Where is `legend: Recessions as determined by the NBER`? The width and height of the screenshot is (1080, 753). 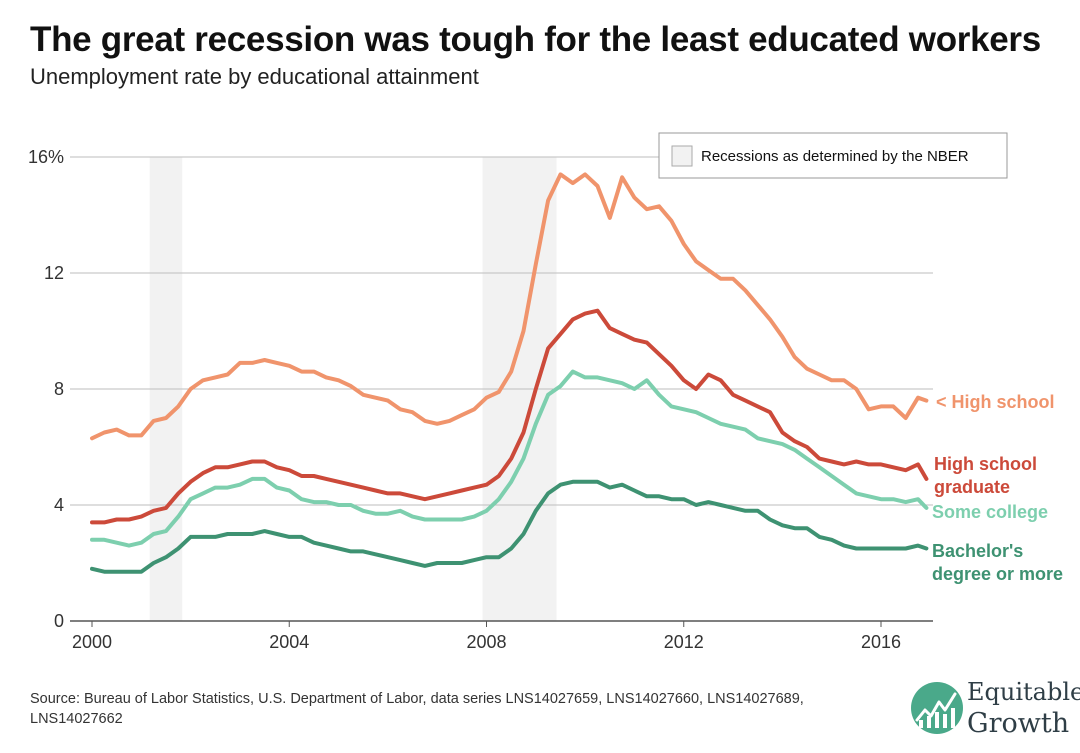
legend: Recessions as determined by the NBER is located at coordinates (833, 155).